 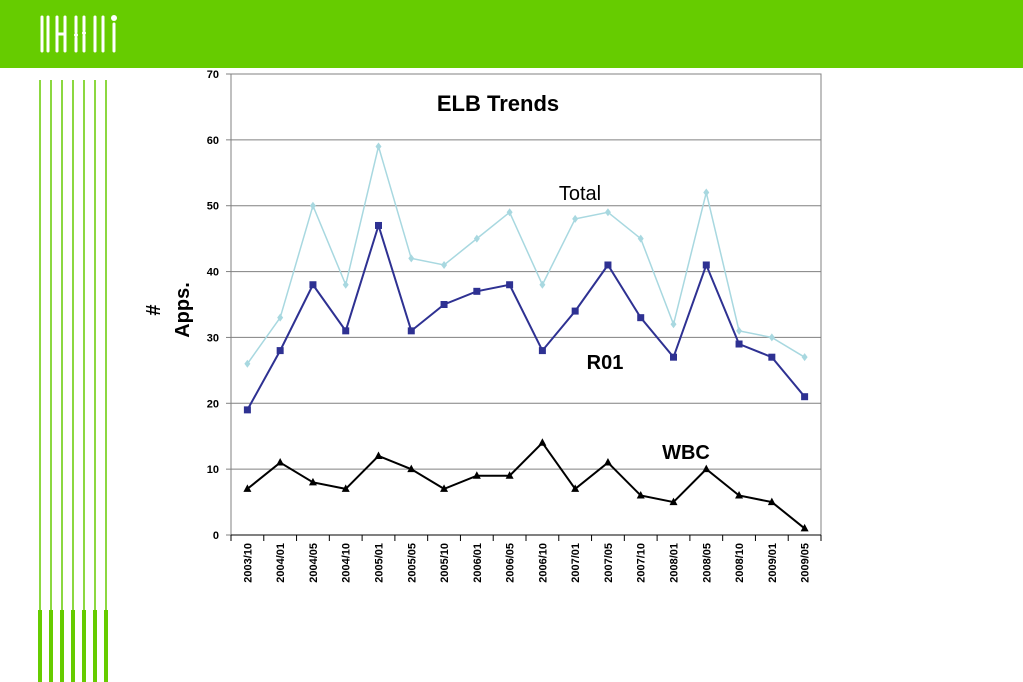 I want to click on x-tick-label: 2008/10, so click(x=740, y=563).